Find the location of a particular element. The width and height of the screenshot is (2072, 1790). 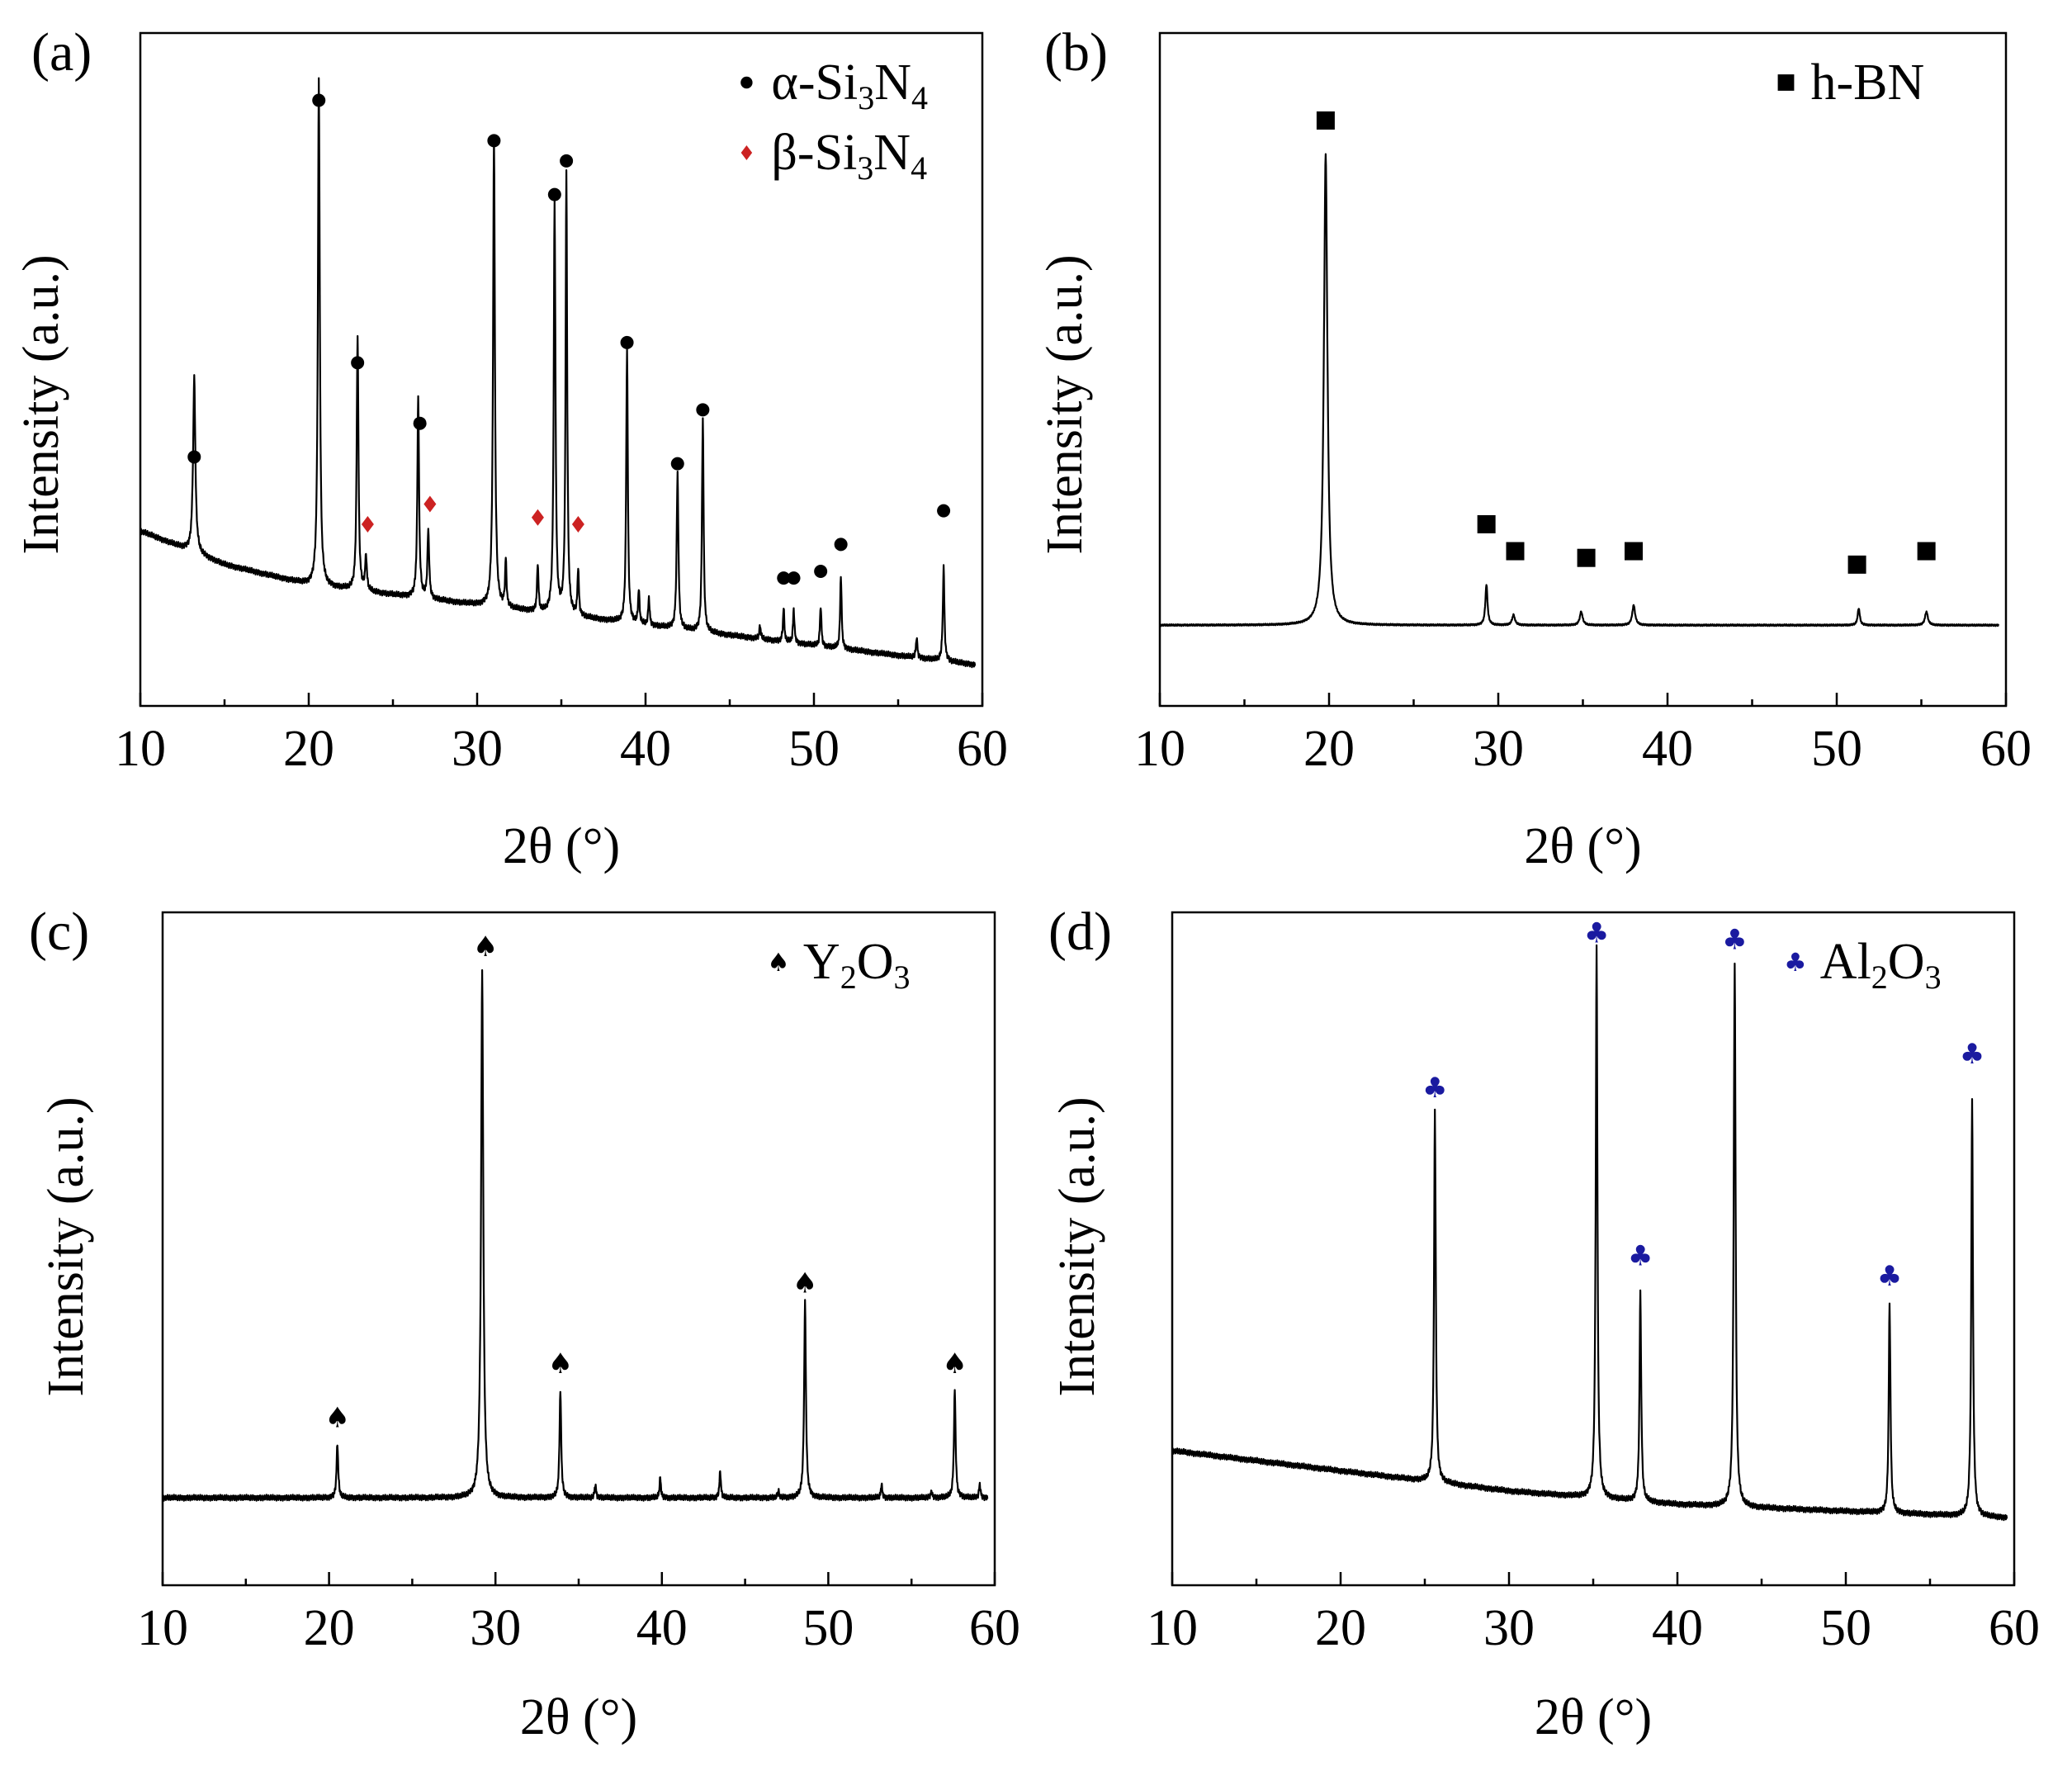

legend-entry: Y2O3 is located at coordinates (857, 965).